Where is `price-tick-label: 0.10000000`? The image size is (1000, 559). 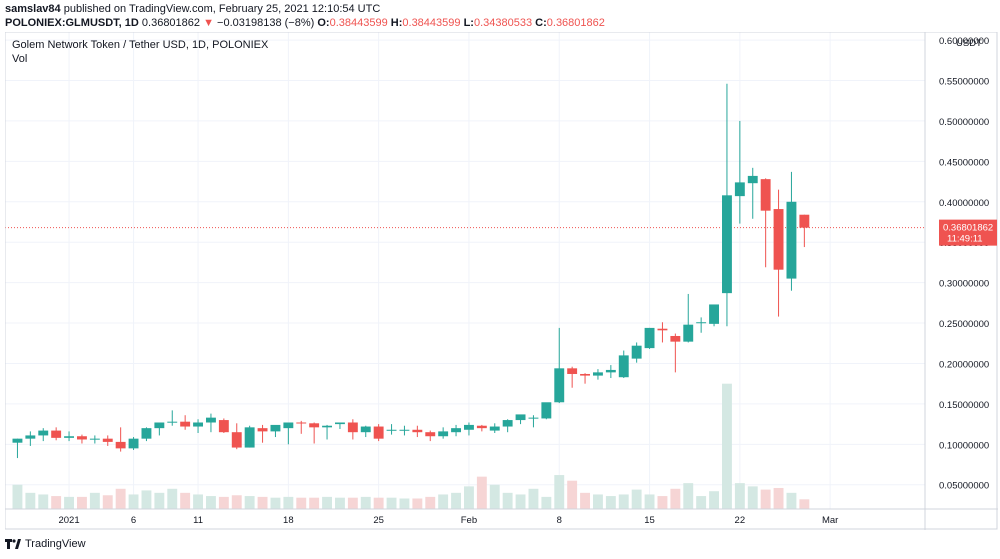 price-tick-label: 0.10000000 is located at coordinates (964, 445).